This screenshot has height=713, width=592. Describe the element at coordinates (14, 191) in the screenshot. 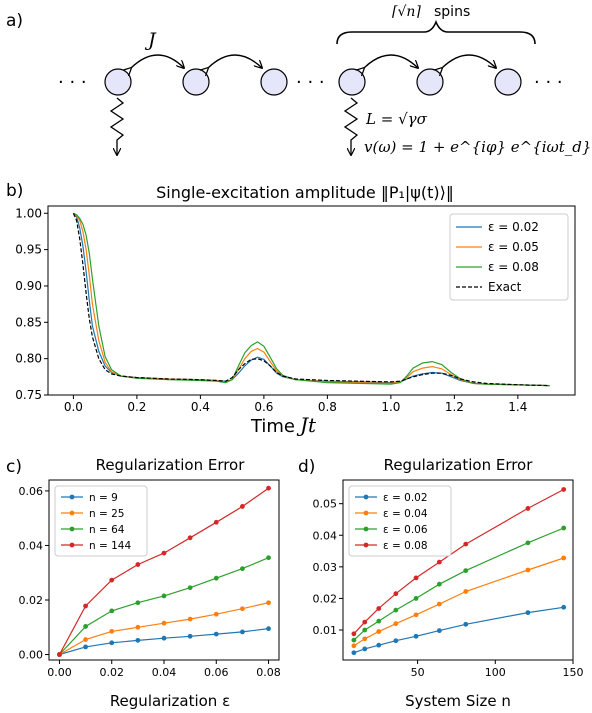

I see `panel-b-label: b)` at that location.